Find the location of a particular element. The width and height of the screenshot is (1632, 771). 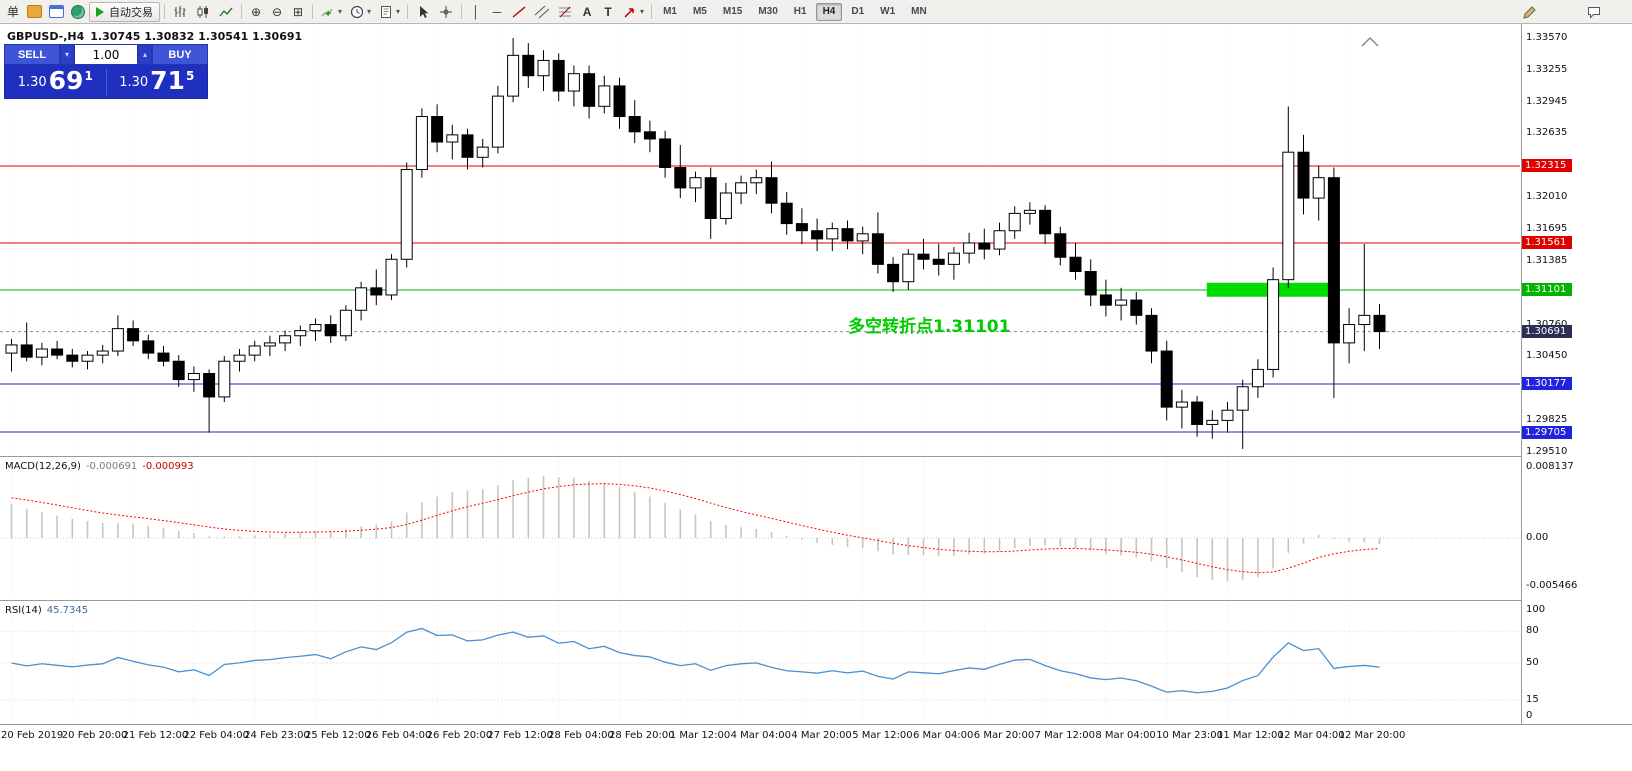

chat-bubble-icon is located at coordinates (1594, 12).